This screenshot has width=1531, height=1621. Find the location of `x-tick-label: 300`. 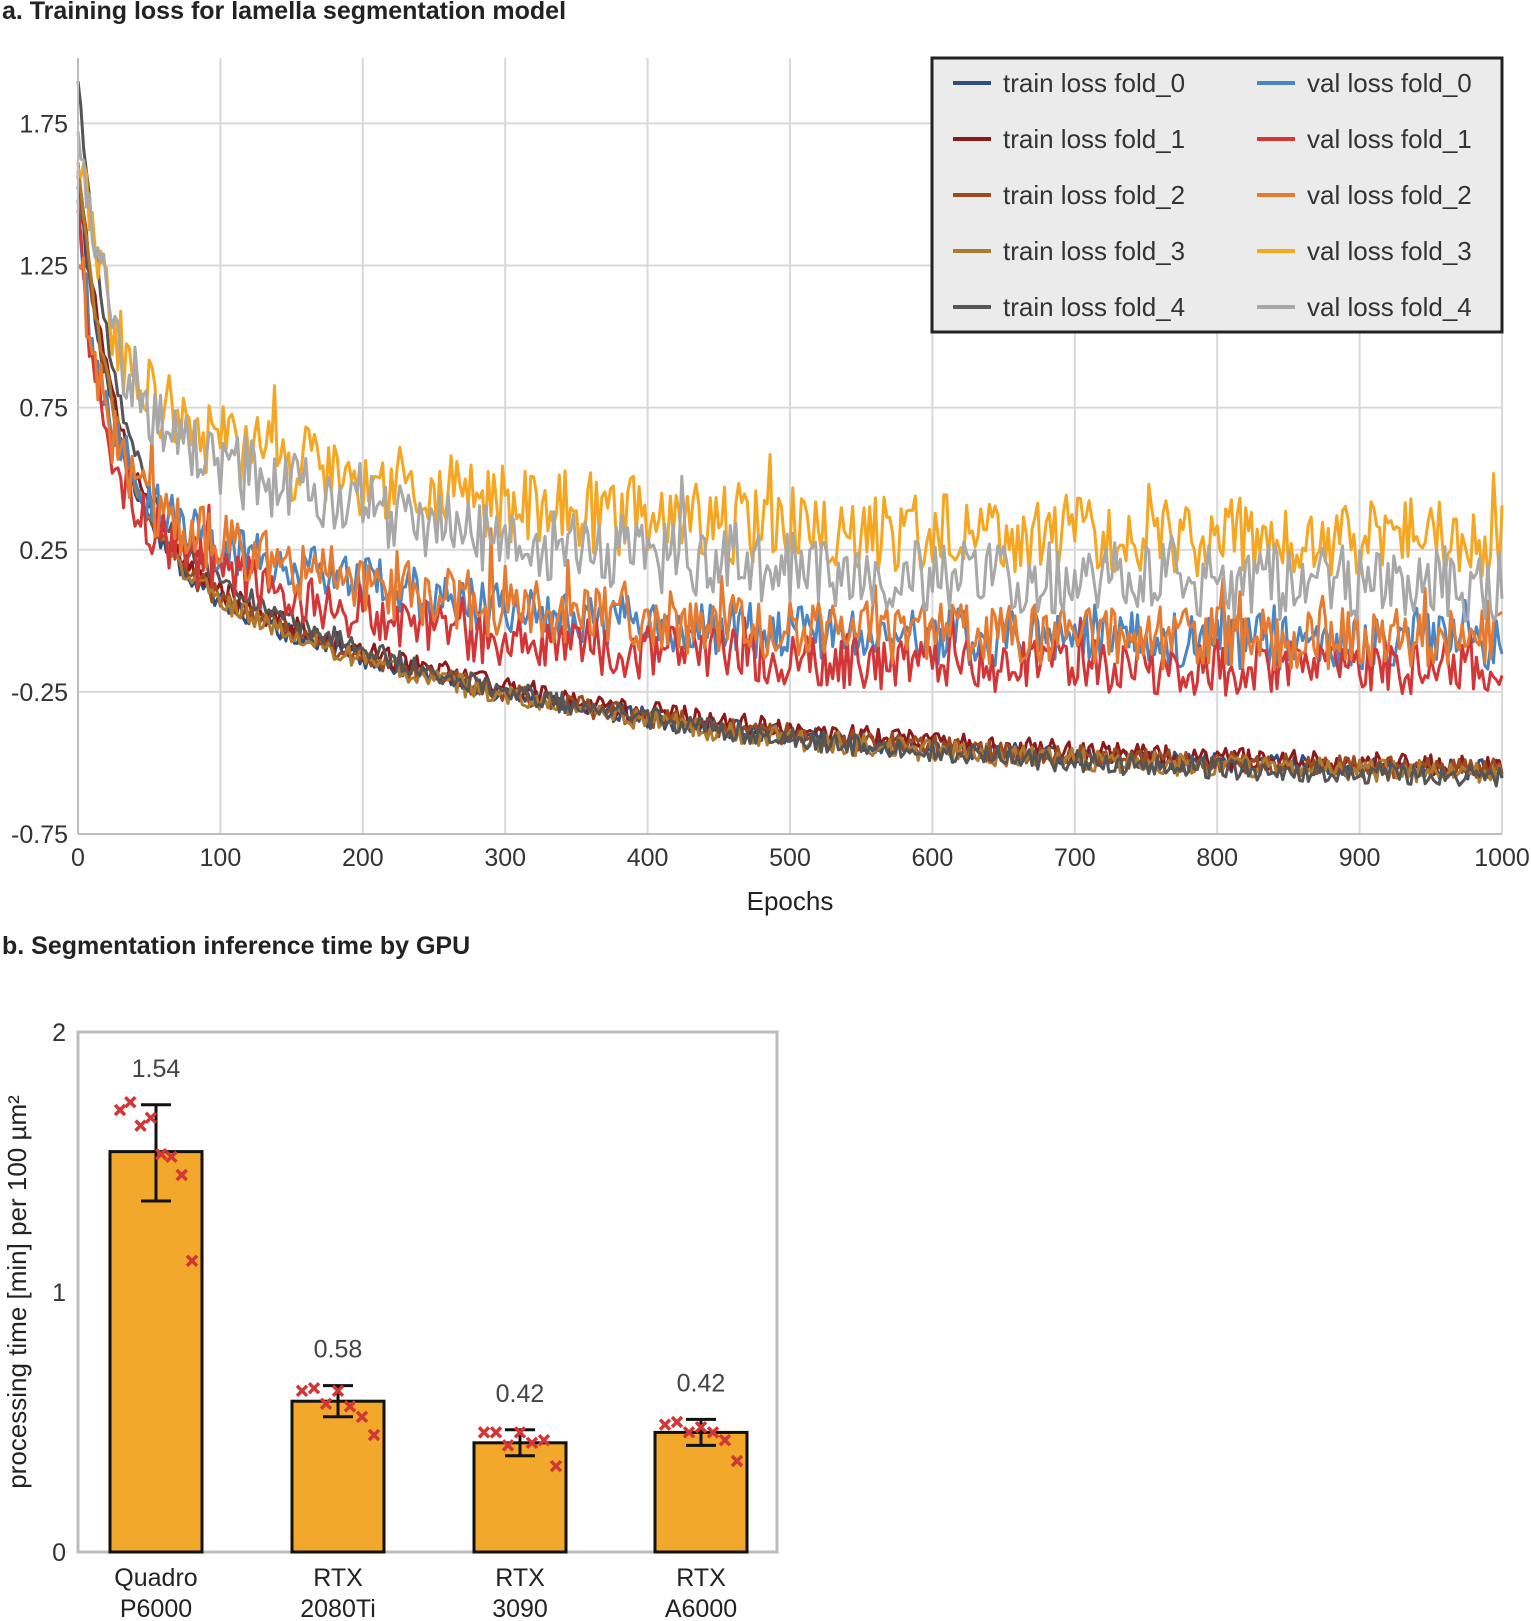

x-tick-label: 300 is located at coordinates (505, 858).